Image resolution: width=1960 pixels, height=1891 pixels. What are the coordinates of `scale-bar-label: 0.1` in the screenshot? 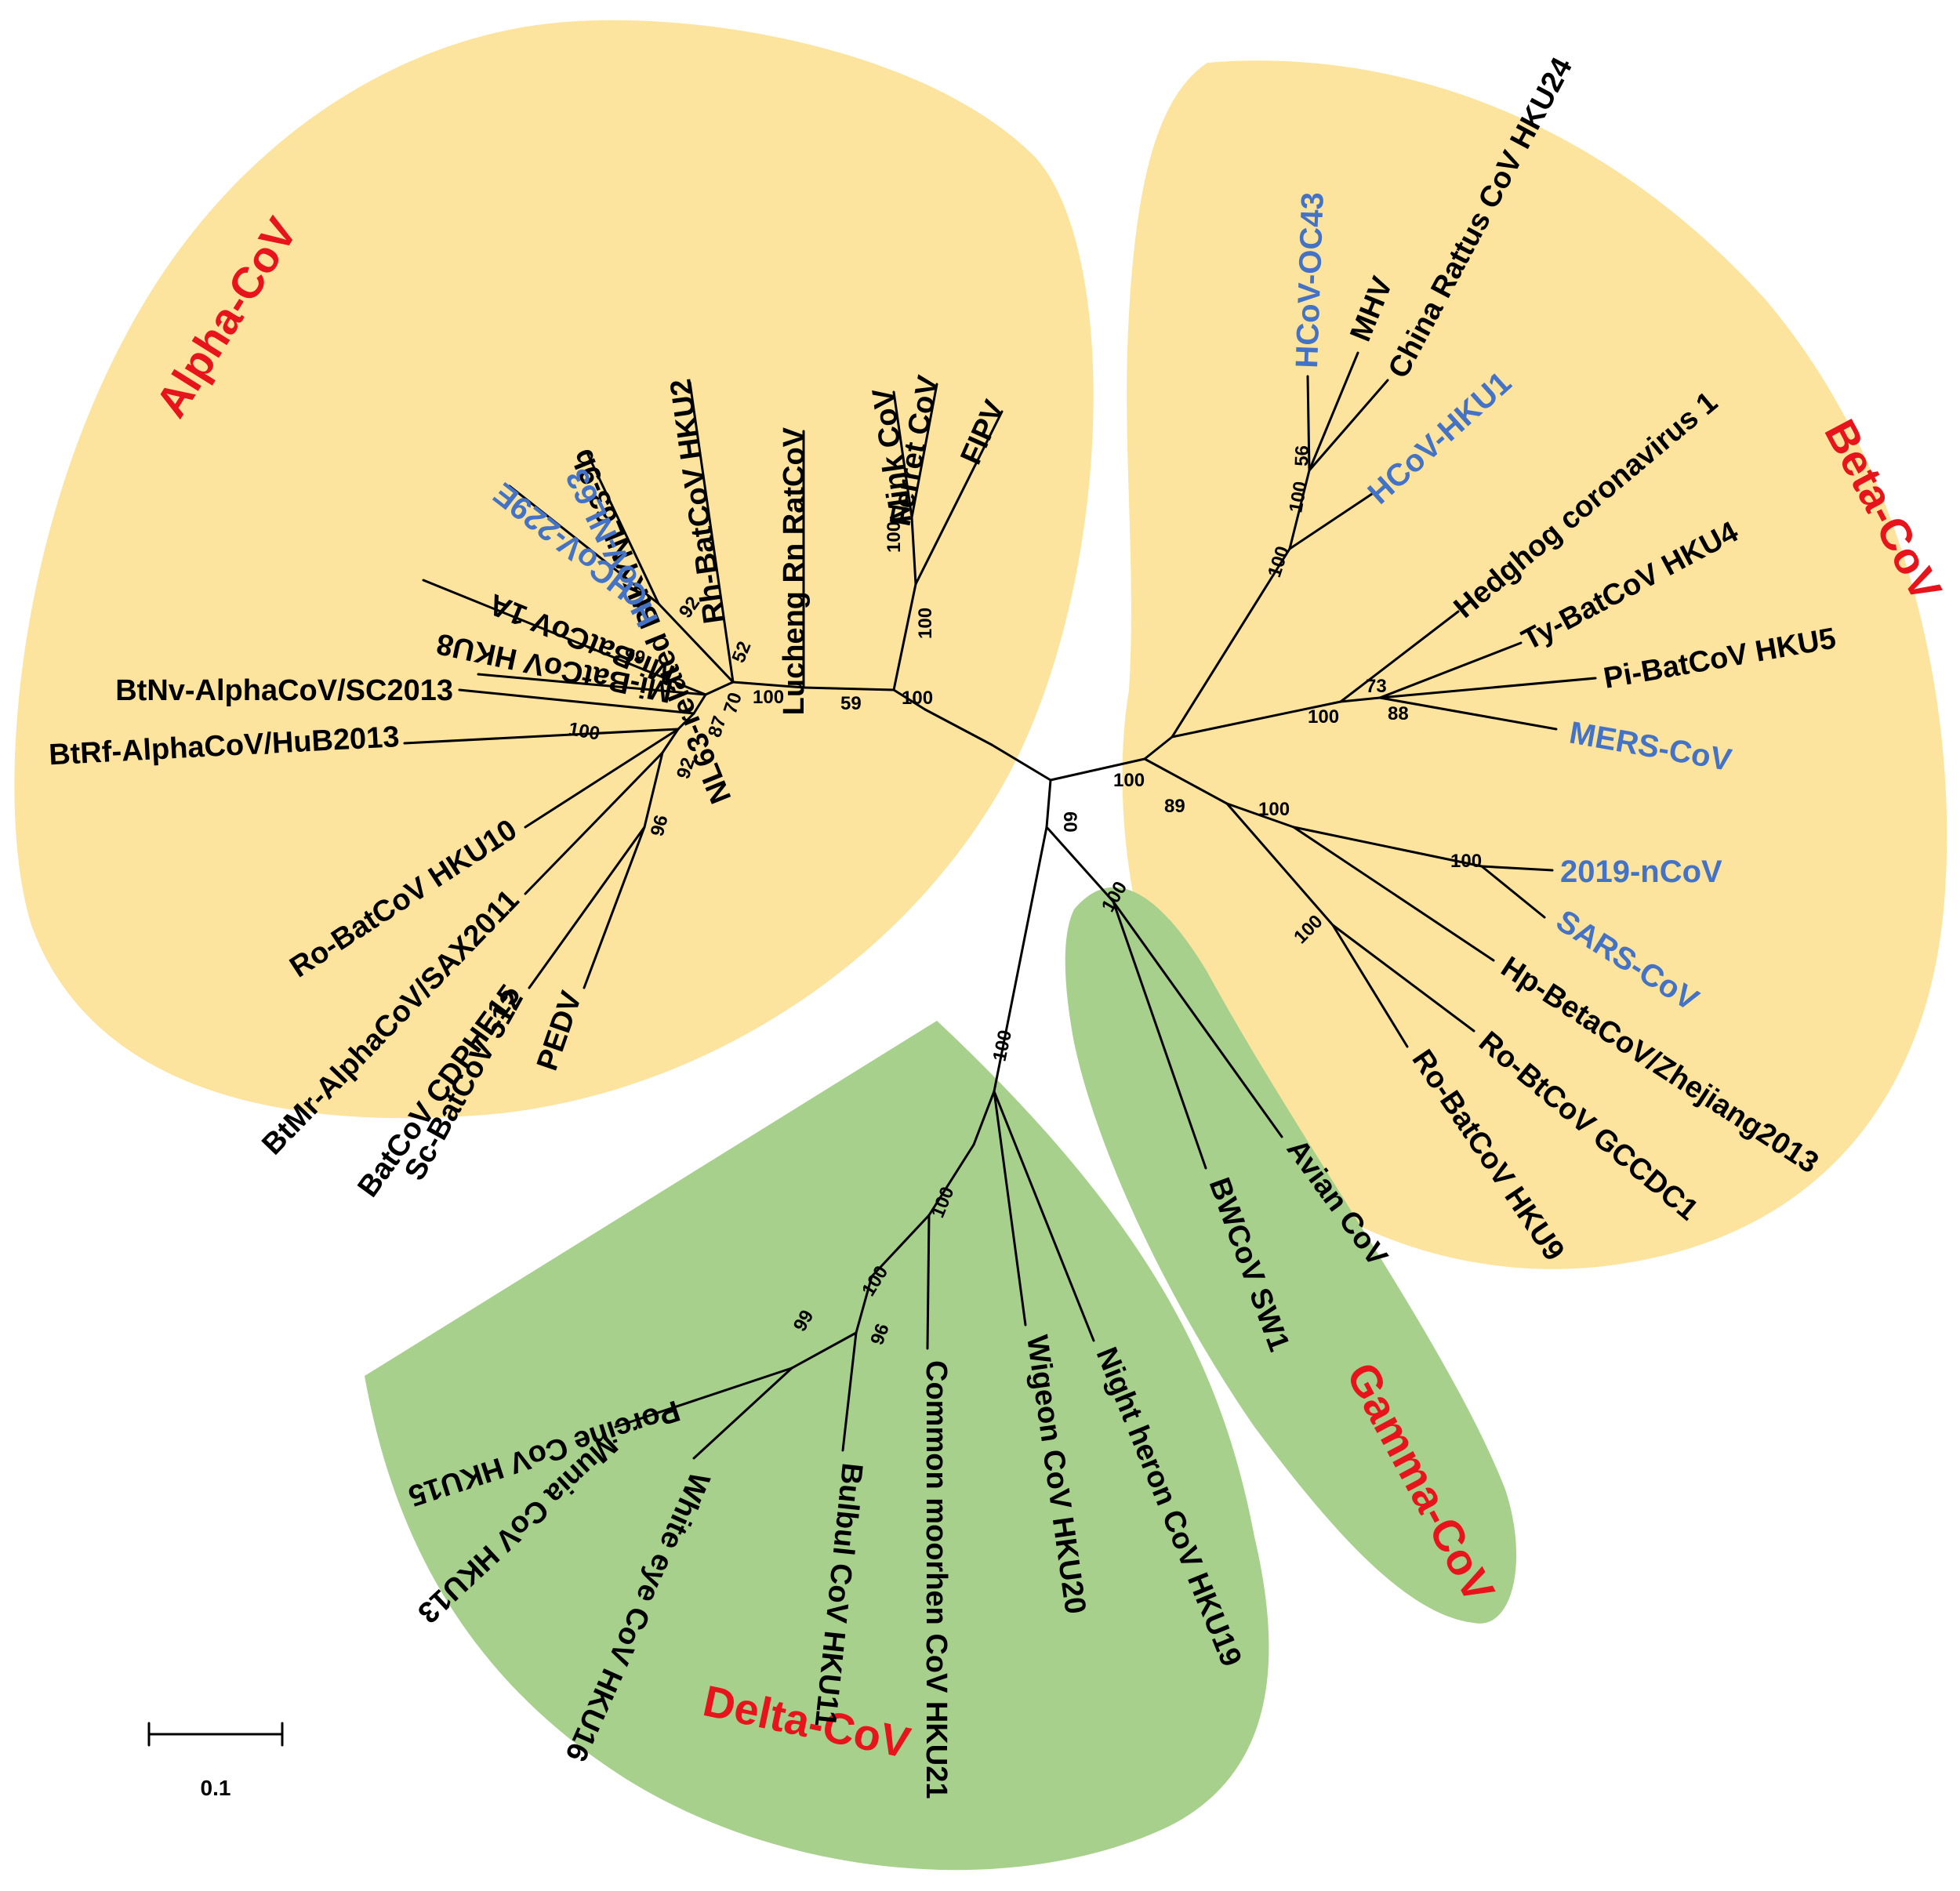 It's located at (216, 1788).